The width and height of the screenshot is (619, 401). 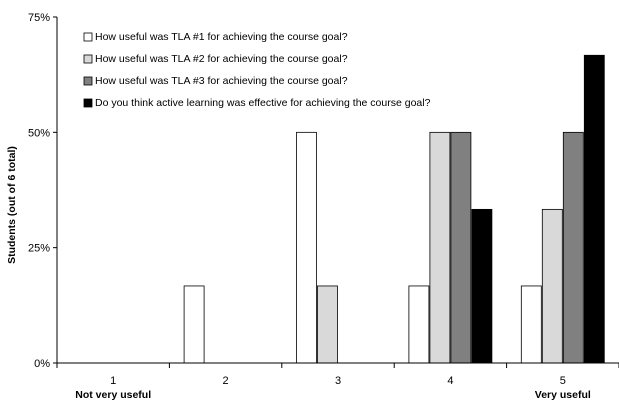 I want to click on x-tick-label: 5, so click(x=563, y=381).